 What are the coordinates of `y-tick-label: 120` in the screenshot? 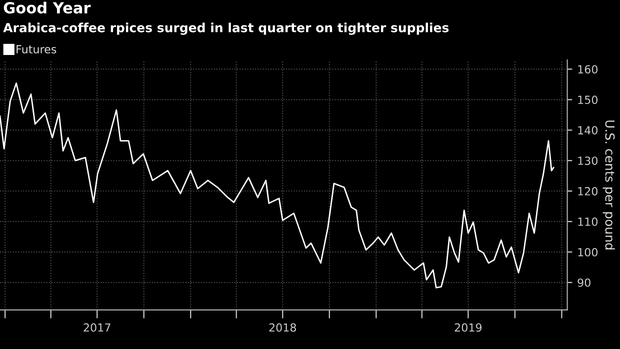 It's located at (588, 191).